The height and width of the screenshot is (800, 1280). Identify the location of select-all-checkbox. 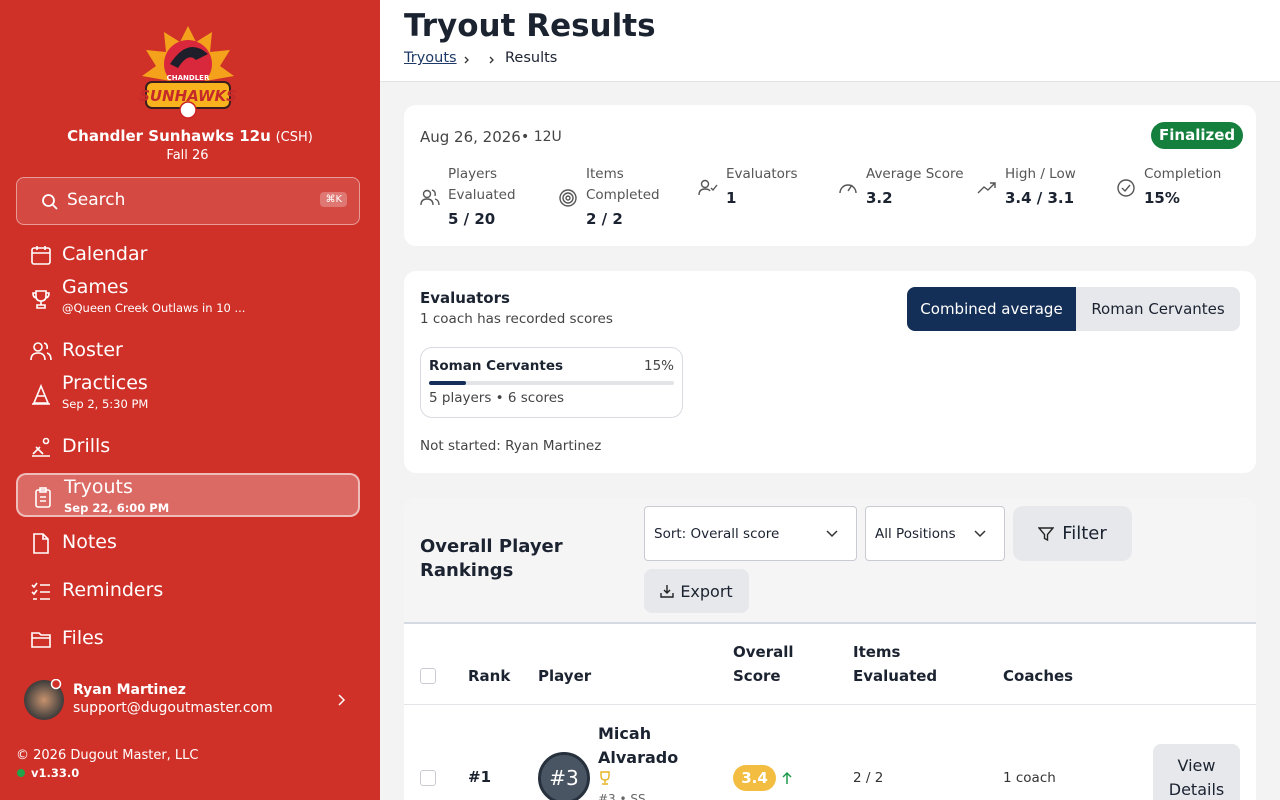
(428, 676).